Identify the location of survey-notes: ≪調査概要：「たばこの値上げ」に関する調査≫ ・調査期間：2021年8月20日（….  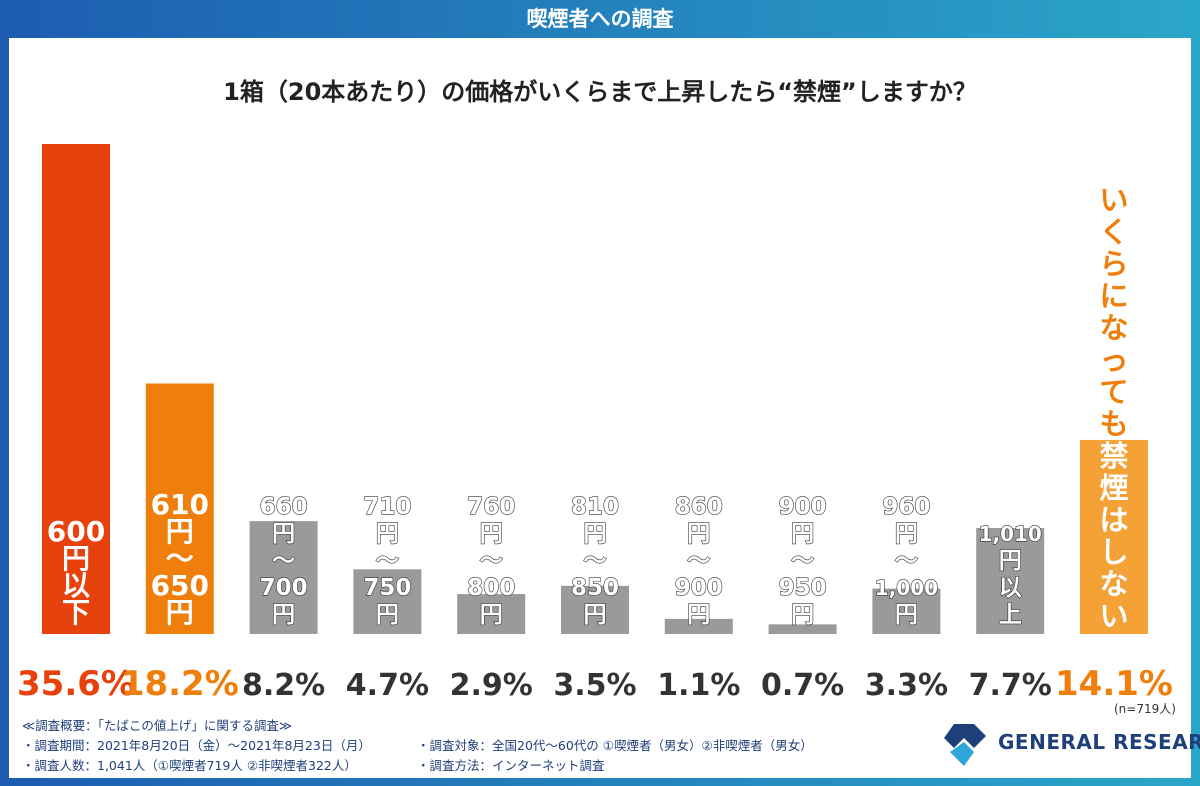
(417, 746).